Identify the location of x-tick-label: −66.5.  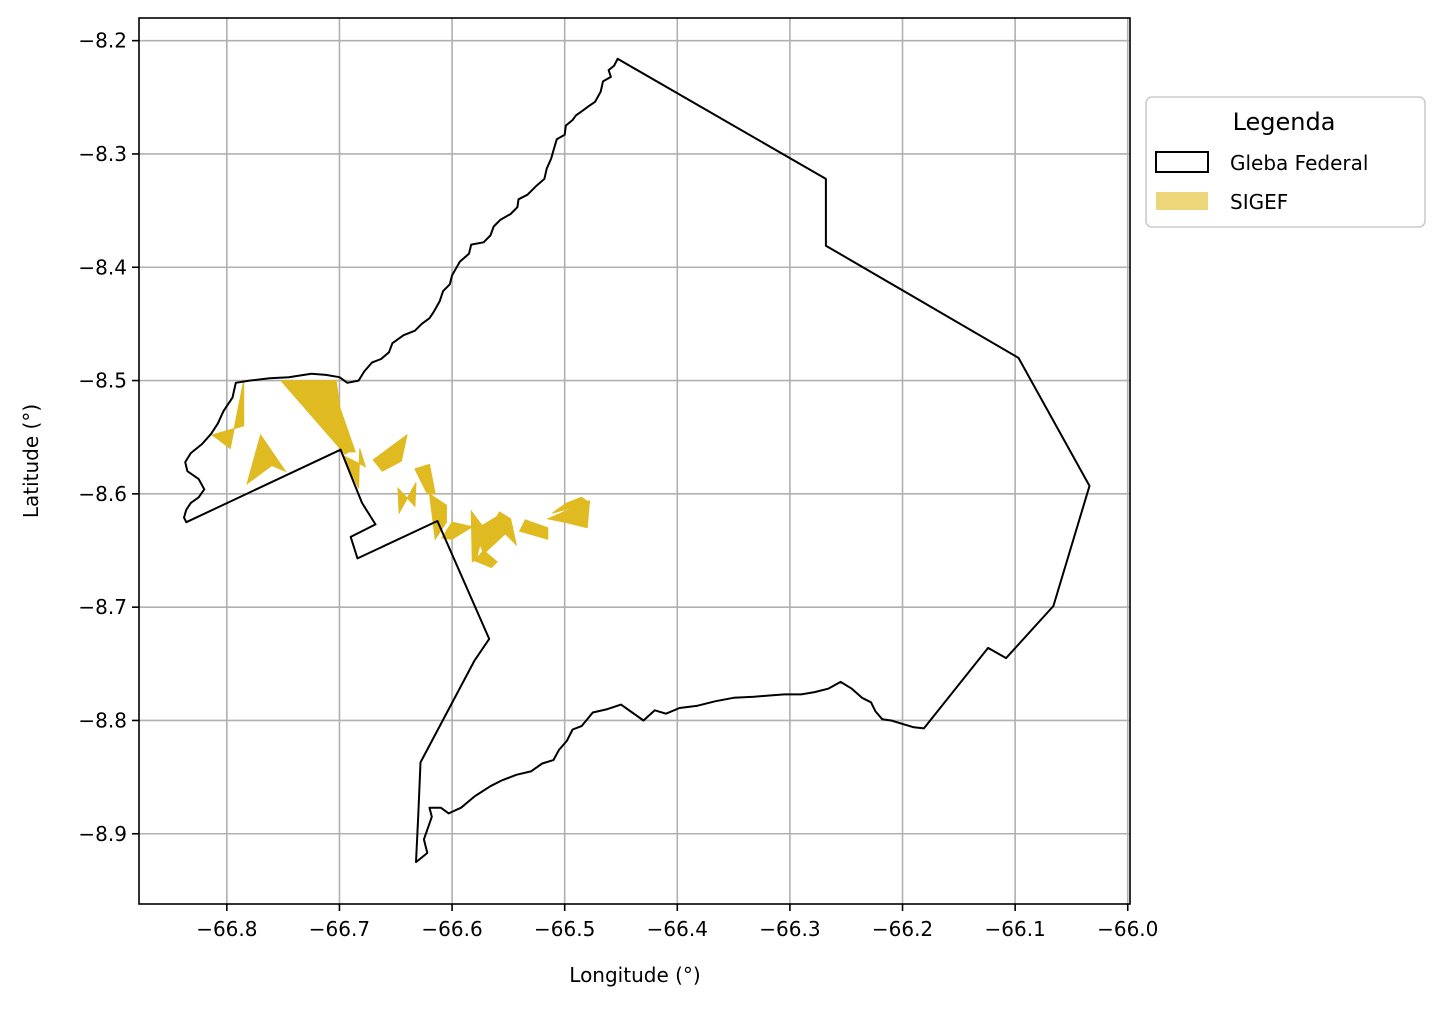
(564, 929).